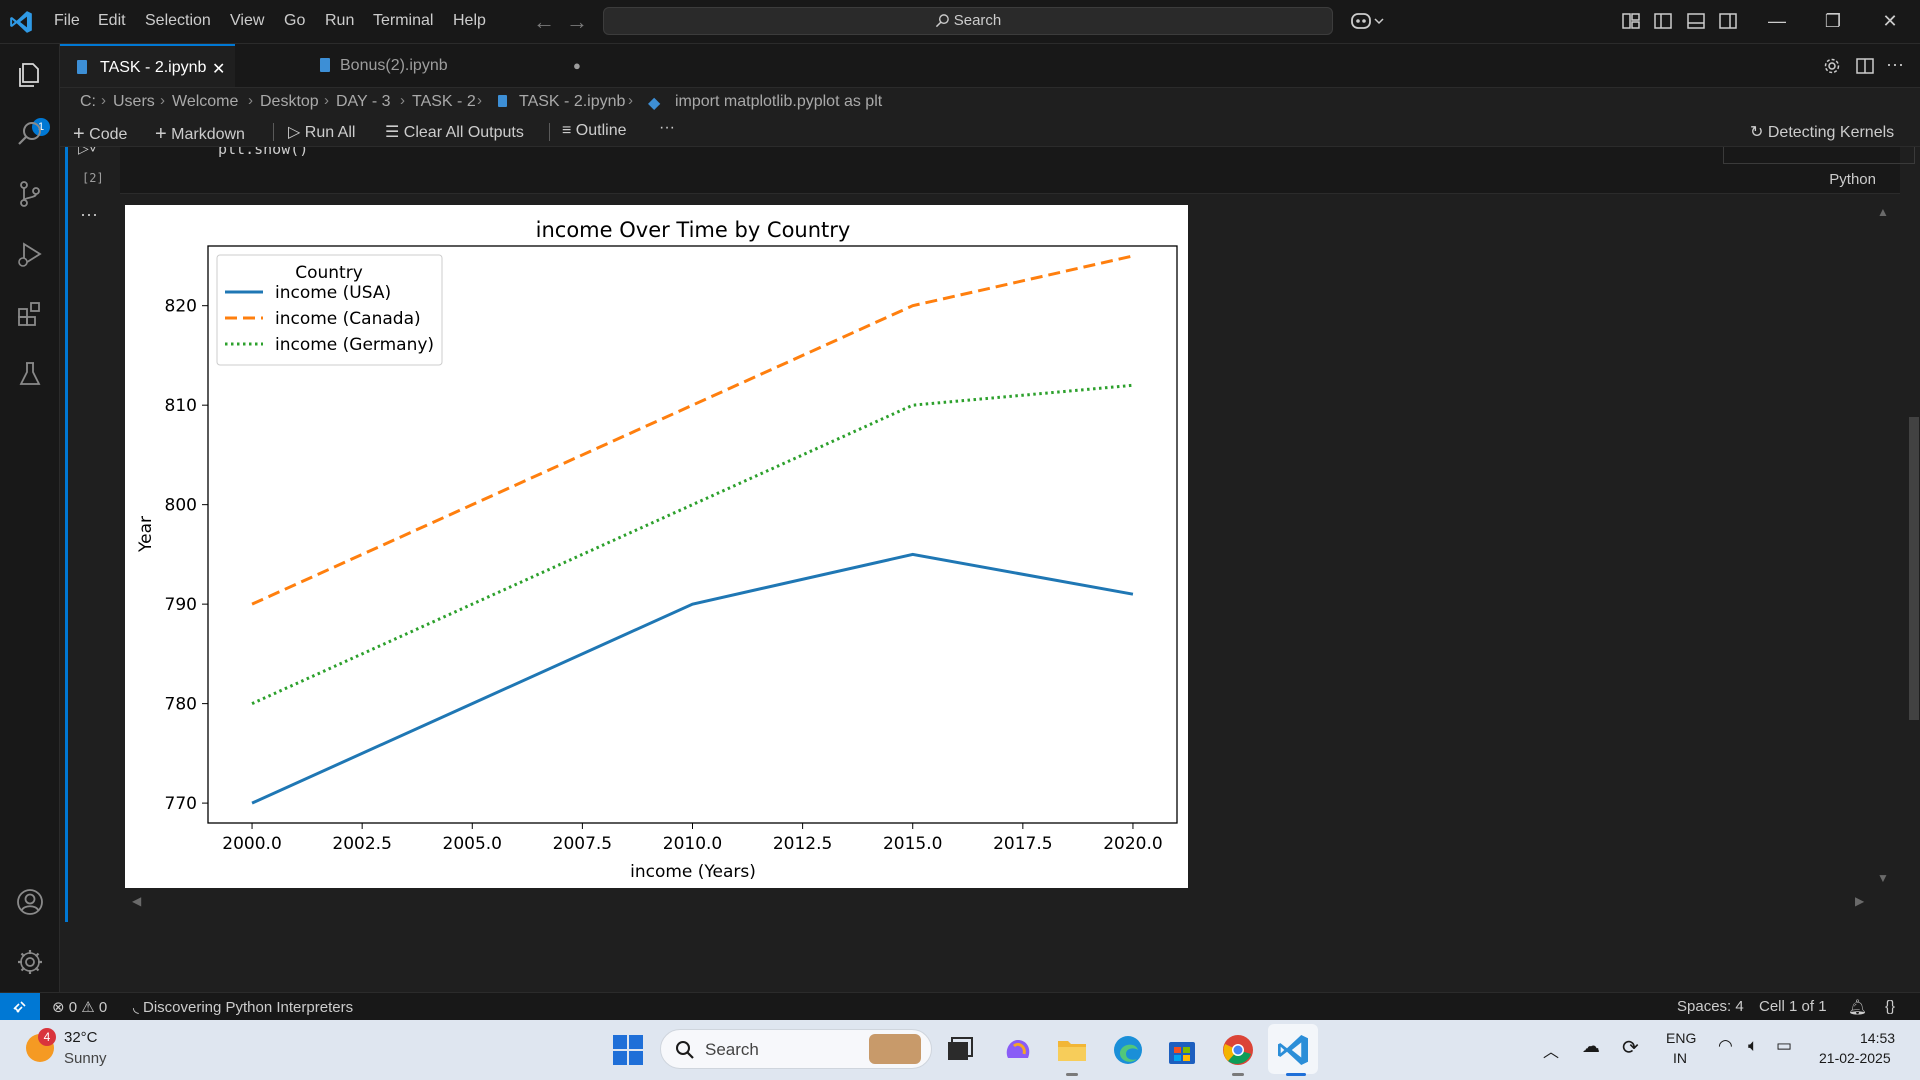 This screenshot has width=1920, height=1080. Describe the element at coordinates (1663, 21) in the screenshot. I see `toggle-primary-sidebar-icon` at that location.